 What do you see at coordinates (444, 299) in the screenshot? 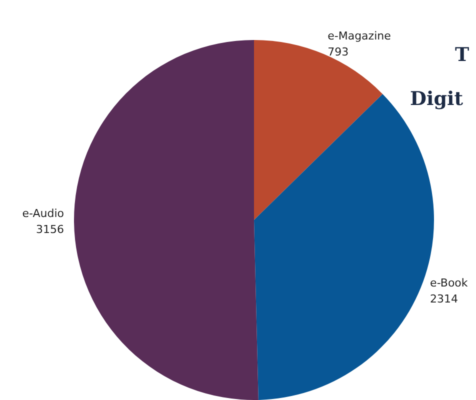
I see `data-label: 2314` at bounding box center [444, 299].